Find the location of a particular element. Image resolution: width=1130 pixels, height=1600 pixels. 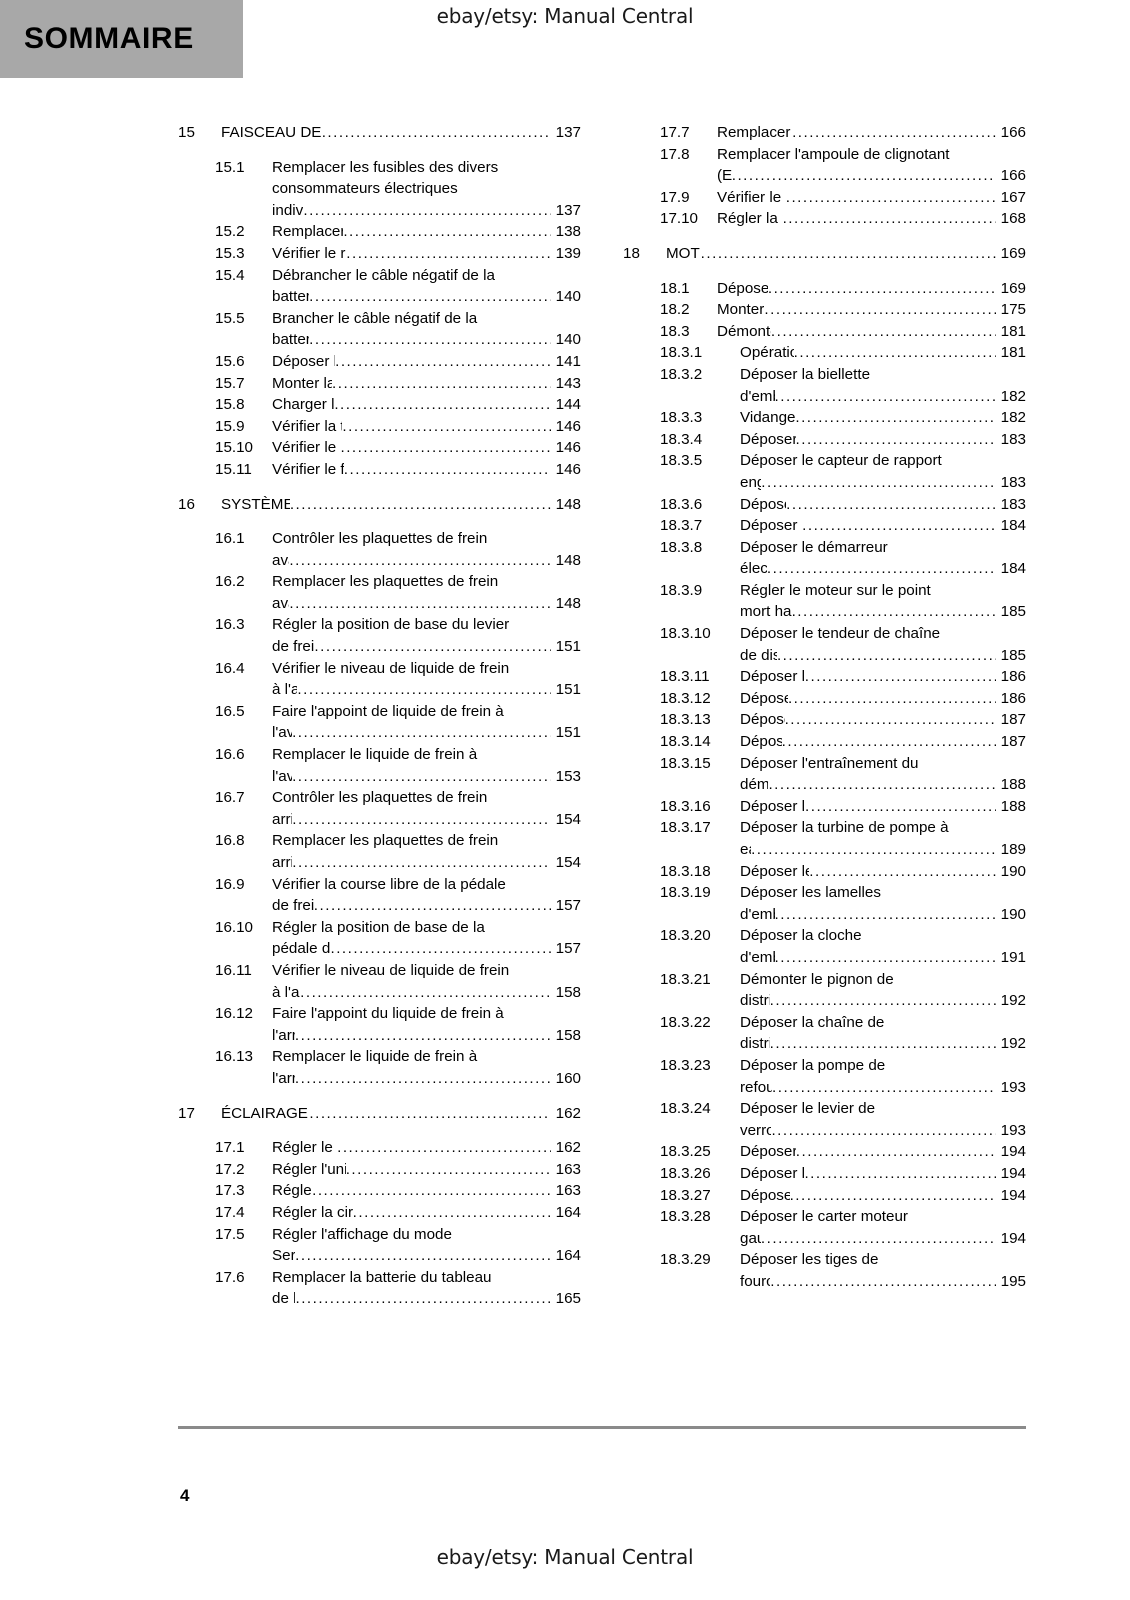

toc-entry-number: 18.3.18 is located at coordinates (685, 871).